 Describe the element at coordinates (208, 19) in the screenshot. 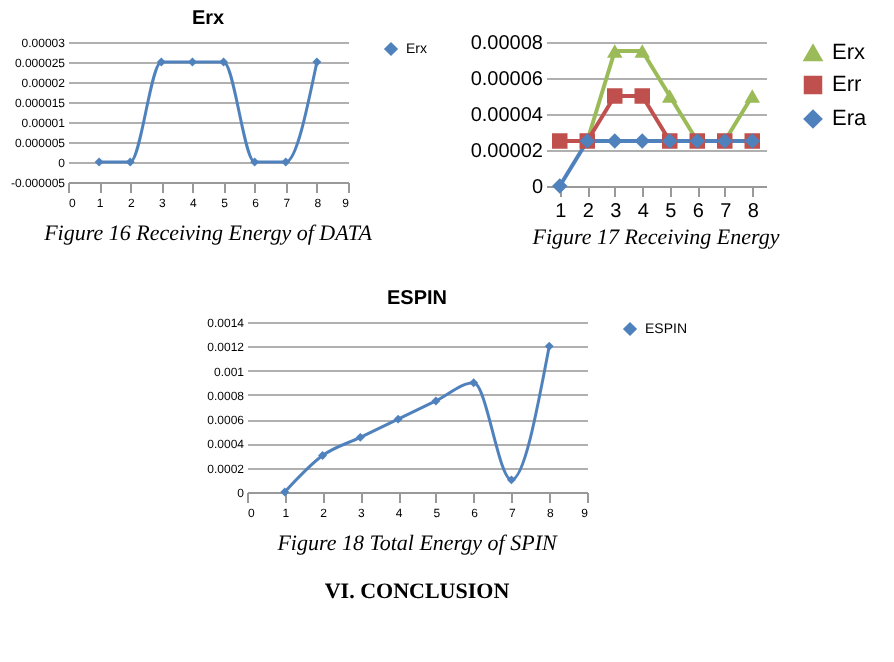

I see `chart-title: Erx` at that location.